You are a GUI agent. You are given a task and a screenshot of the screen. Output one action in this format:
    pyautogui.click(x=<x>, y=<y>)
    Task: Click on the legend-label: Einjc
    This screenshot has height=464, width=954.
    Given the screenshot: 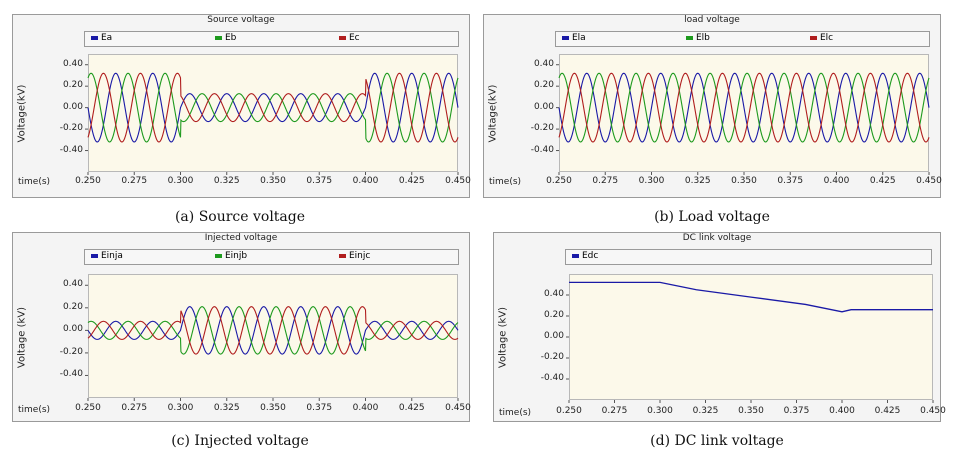 What is the action you would take?
    pyautogui.click(x=360, y=256)
    